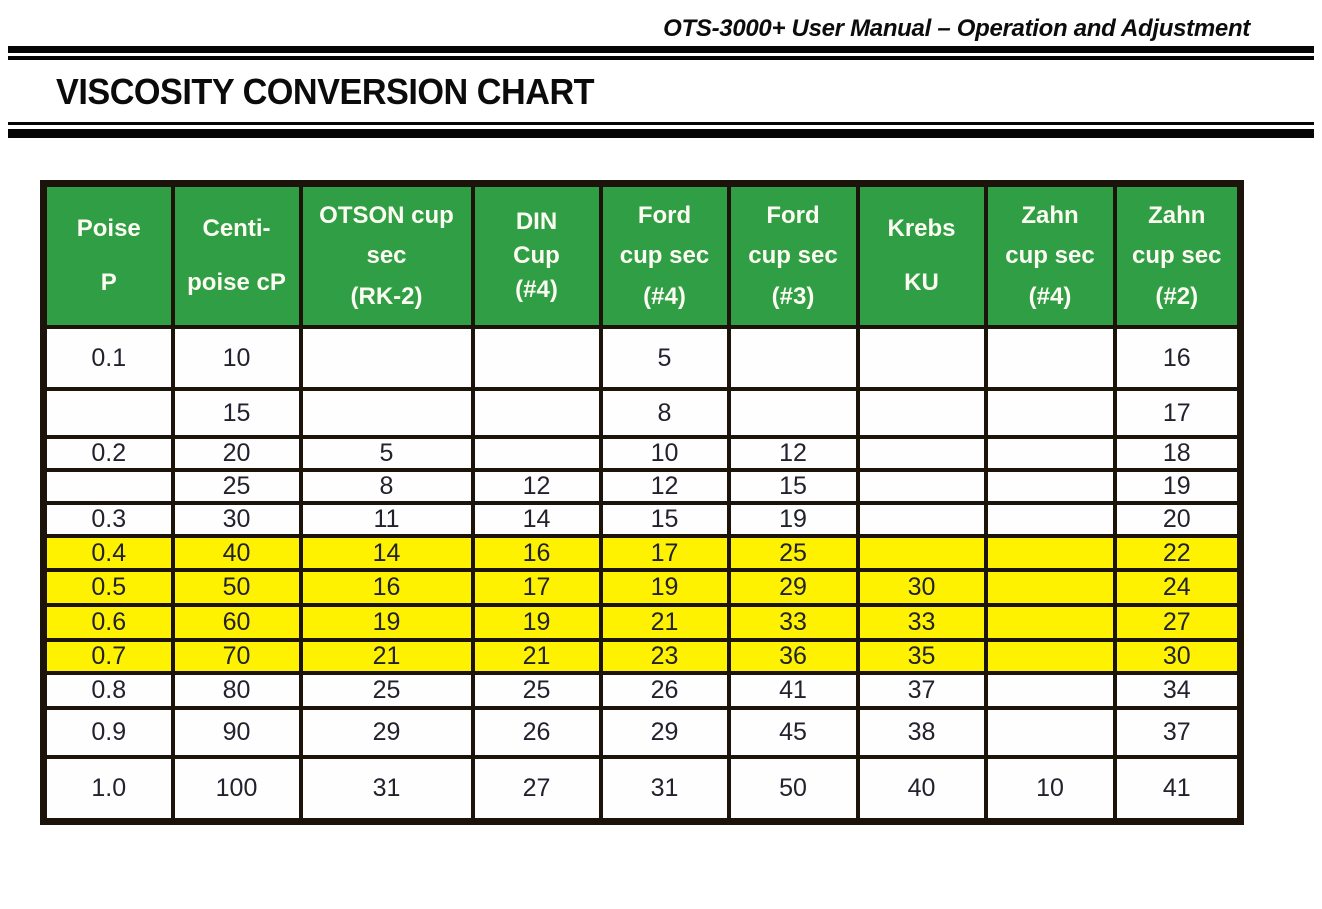 This screenshot has width=1322, height=909. I want to click on column-header-lines: Zahn cup sec (#2), so click(1177, 256).